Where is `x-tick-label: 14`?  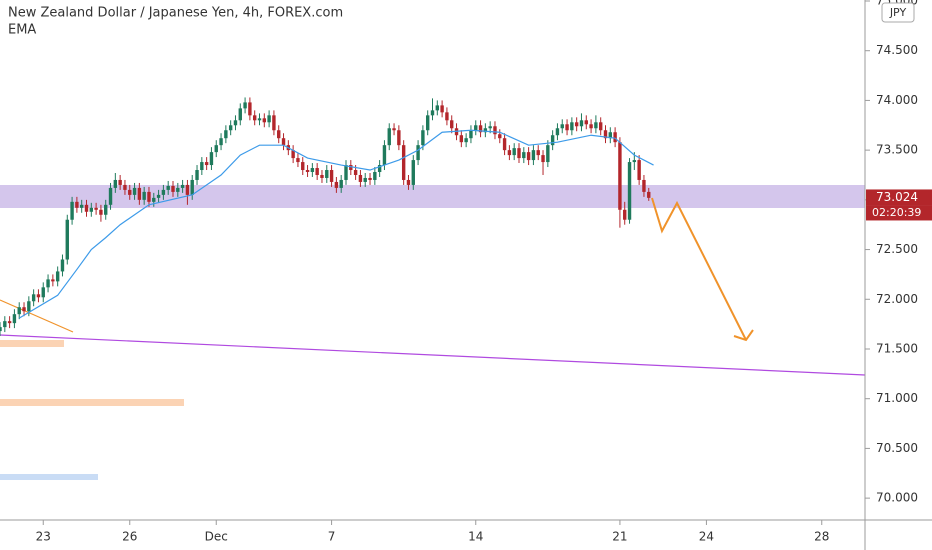 x-tick-label: 14 is located at coordinates (475, 537).